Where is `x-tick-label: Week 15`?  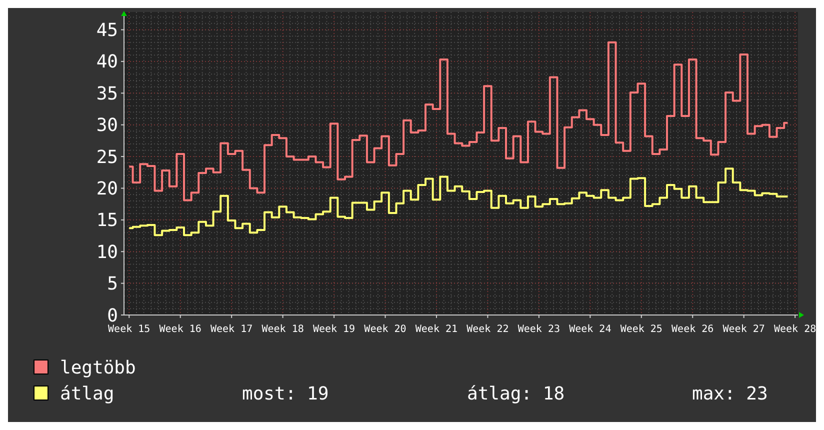 x-tick-label: Week 15 is located at coordinates (129, 329).